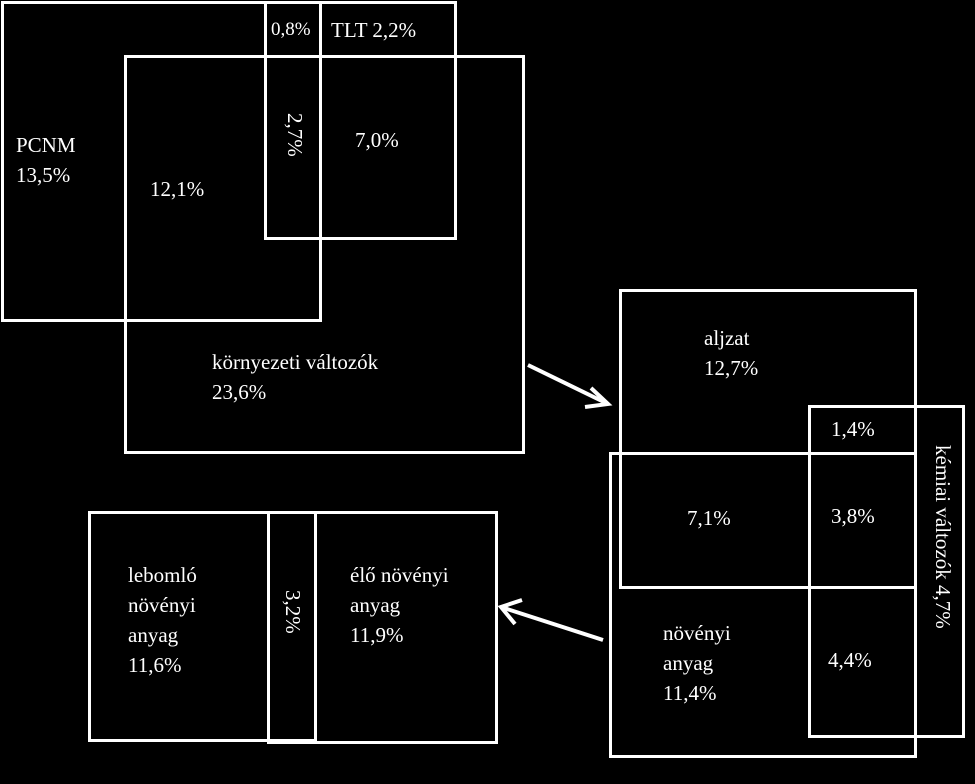 The height and width of the screenshot is (784, 975). What do you see at coordinates (177, 189) in the screenshot?
I see `pcnm-env-overlap-value: 12,1%` at bounding box center [177, 189].